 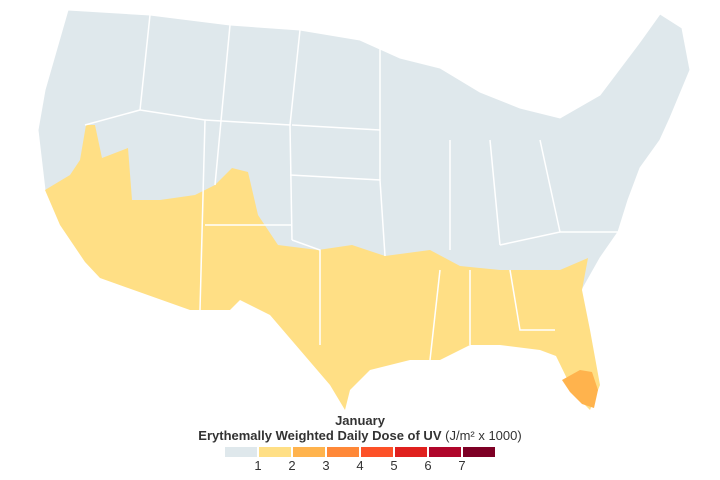 I want to click on legend-label-3: 3, so click(x=326, y=465).